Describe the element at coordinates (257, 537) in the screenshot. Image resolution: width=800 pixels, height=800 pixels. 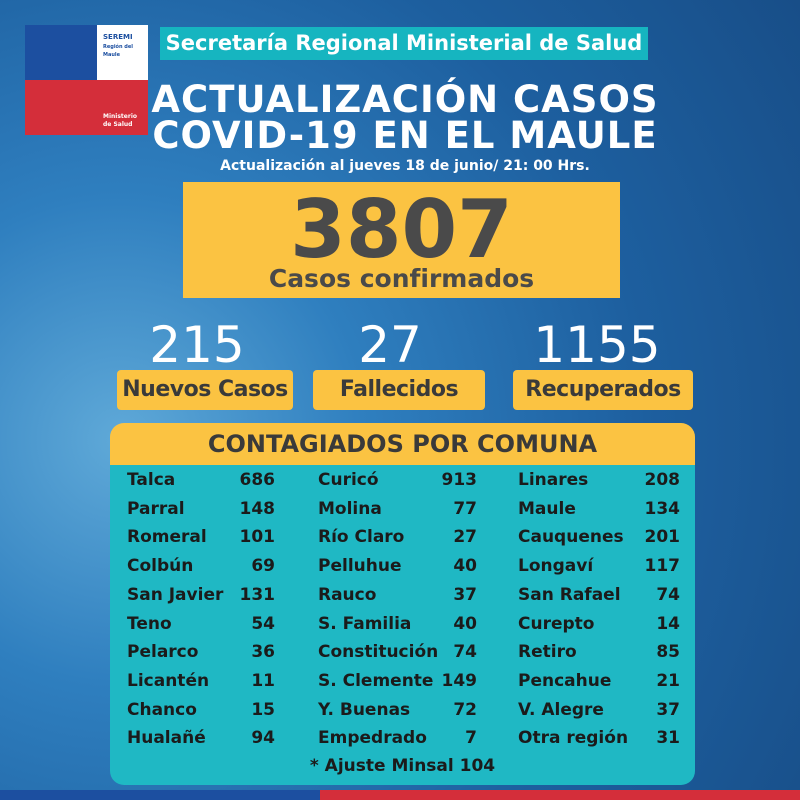
I see `commune-count: 101` at that location.